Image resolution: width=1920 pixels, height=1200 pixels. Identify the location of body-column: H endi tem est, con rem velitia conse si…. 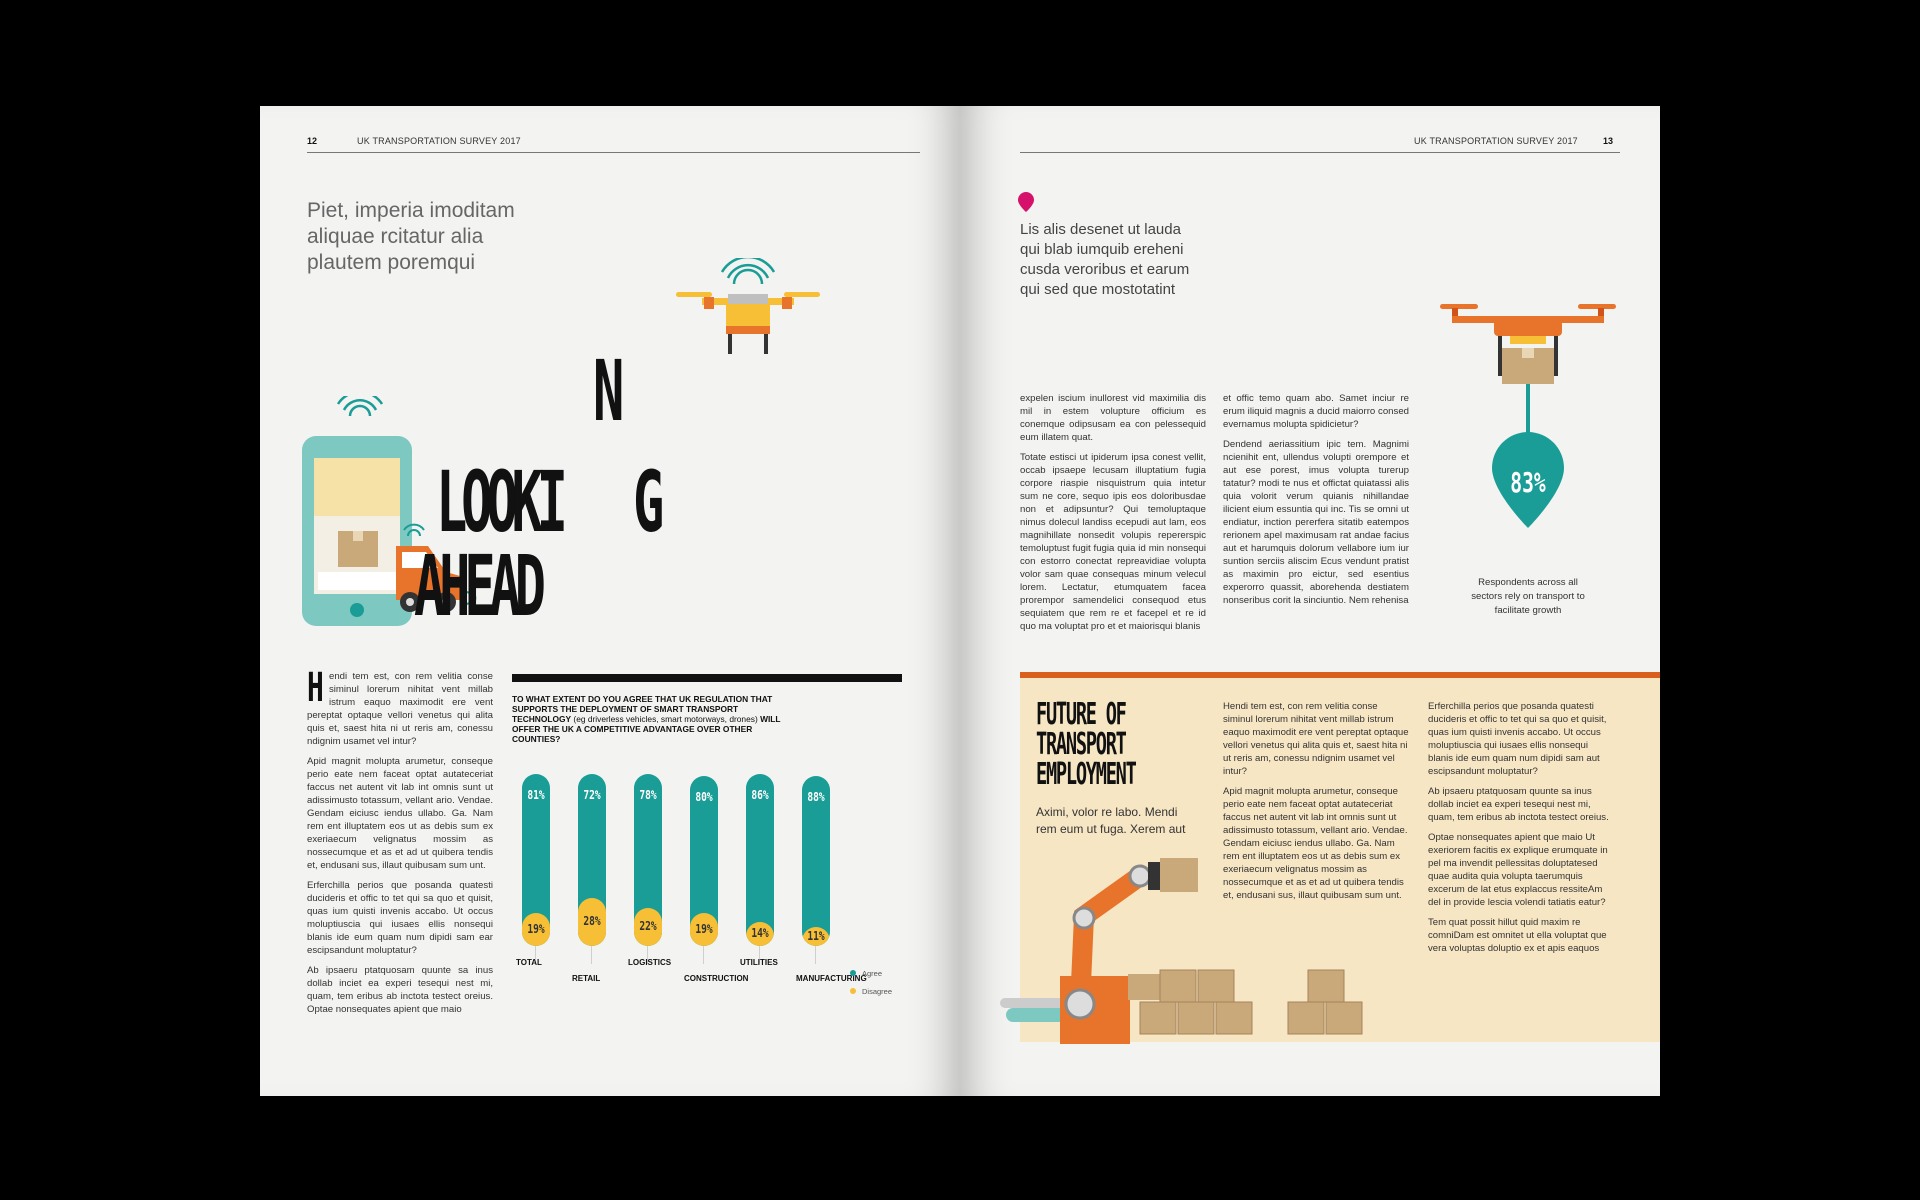
(400, 844).